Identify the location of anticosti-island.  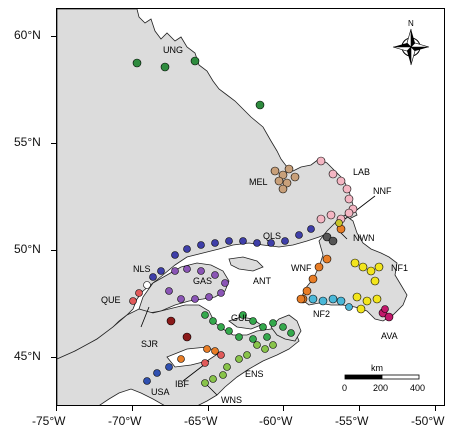
(246, 264).